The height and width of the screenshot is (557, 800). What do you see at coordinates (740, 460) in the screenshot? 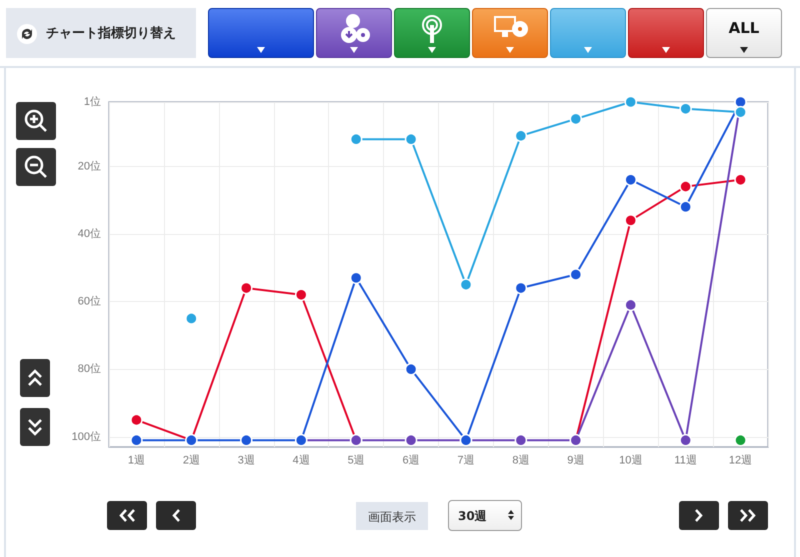
I see `x-tick-label: 12週` at bounding box center [740, 460].